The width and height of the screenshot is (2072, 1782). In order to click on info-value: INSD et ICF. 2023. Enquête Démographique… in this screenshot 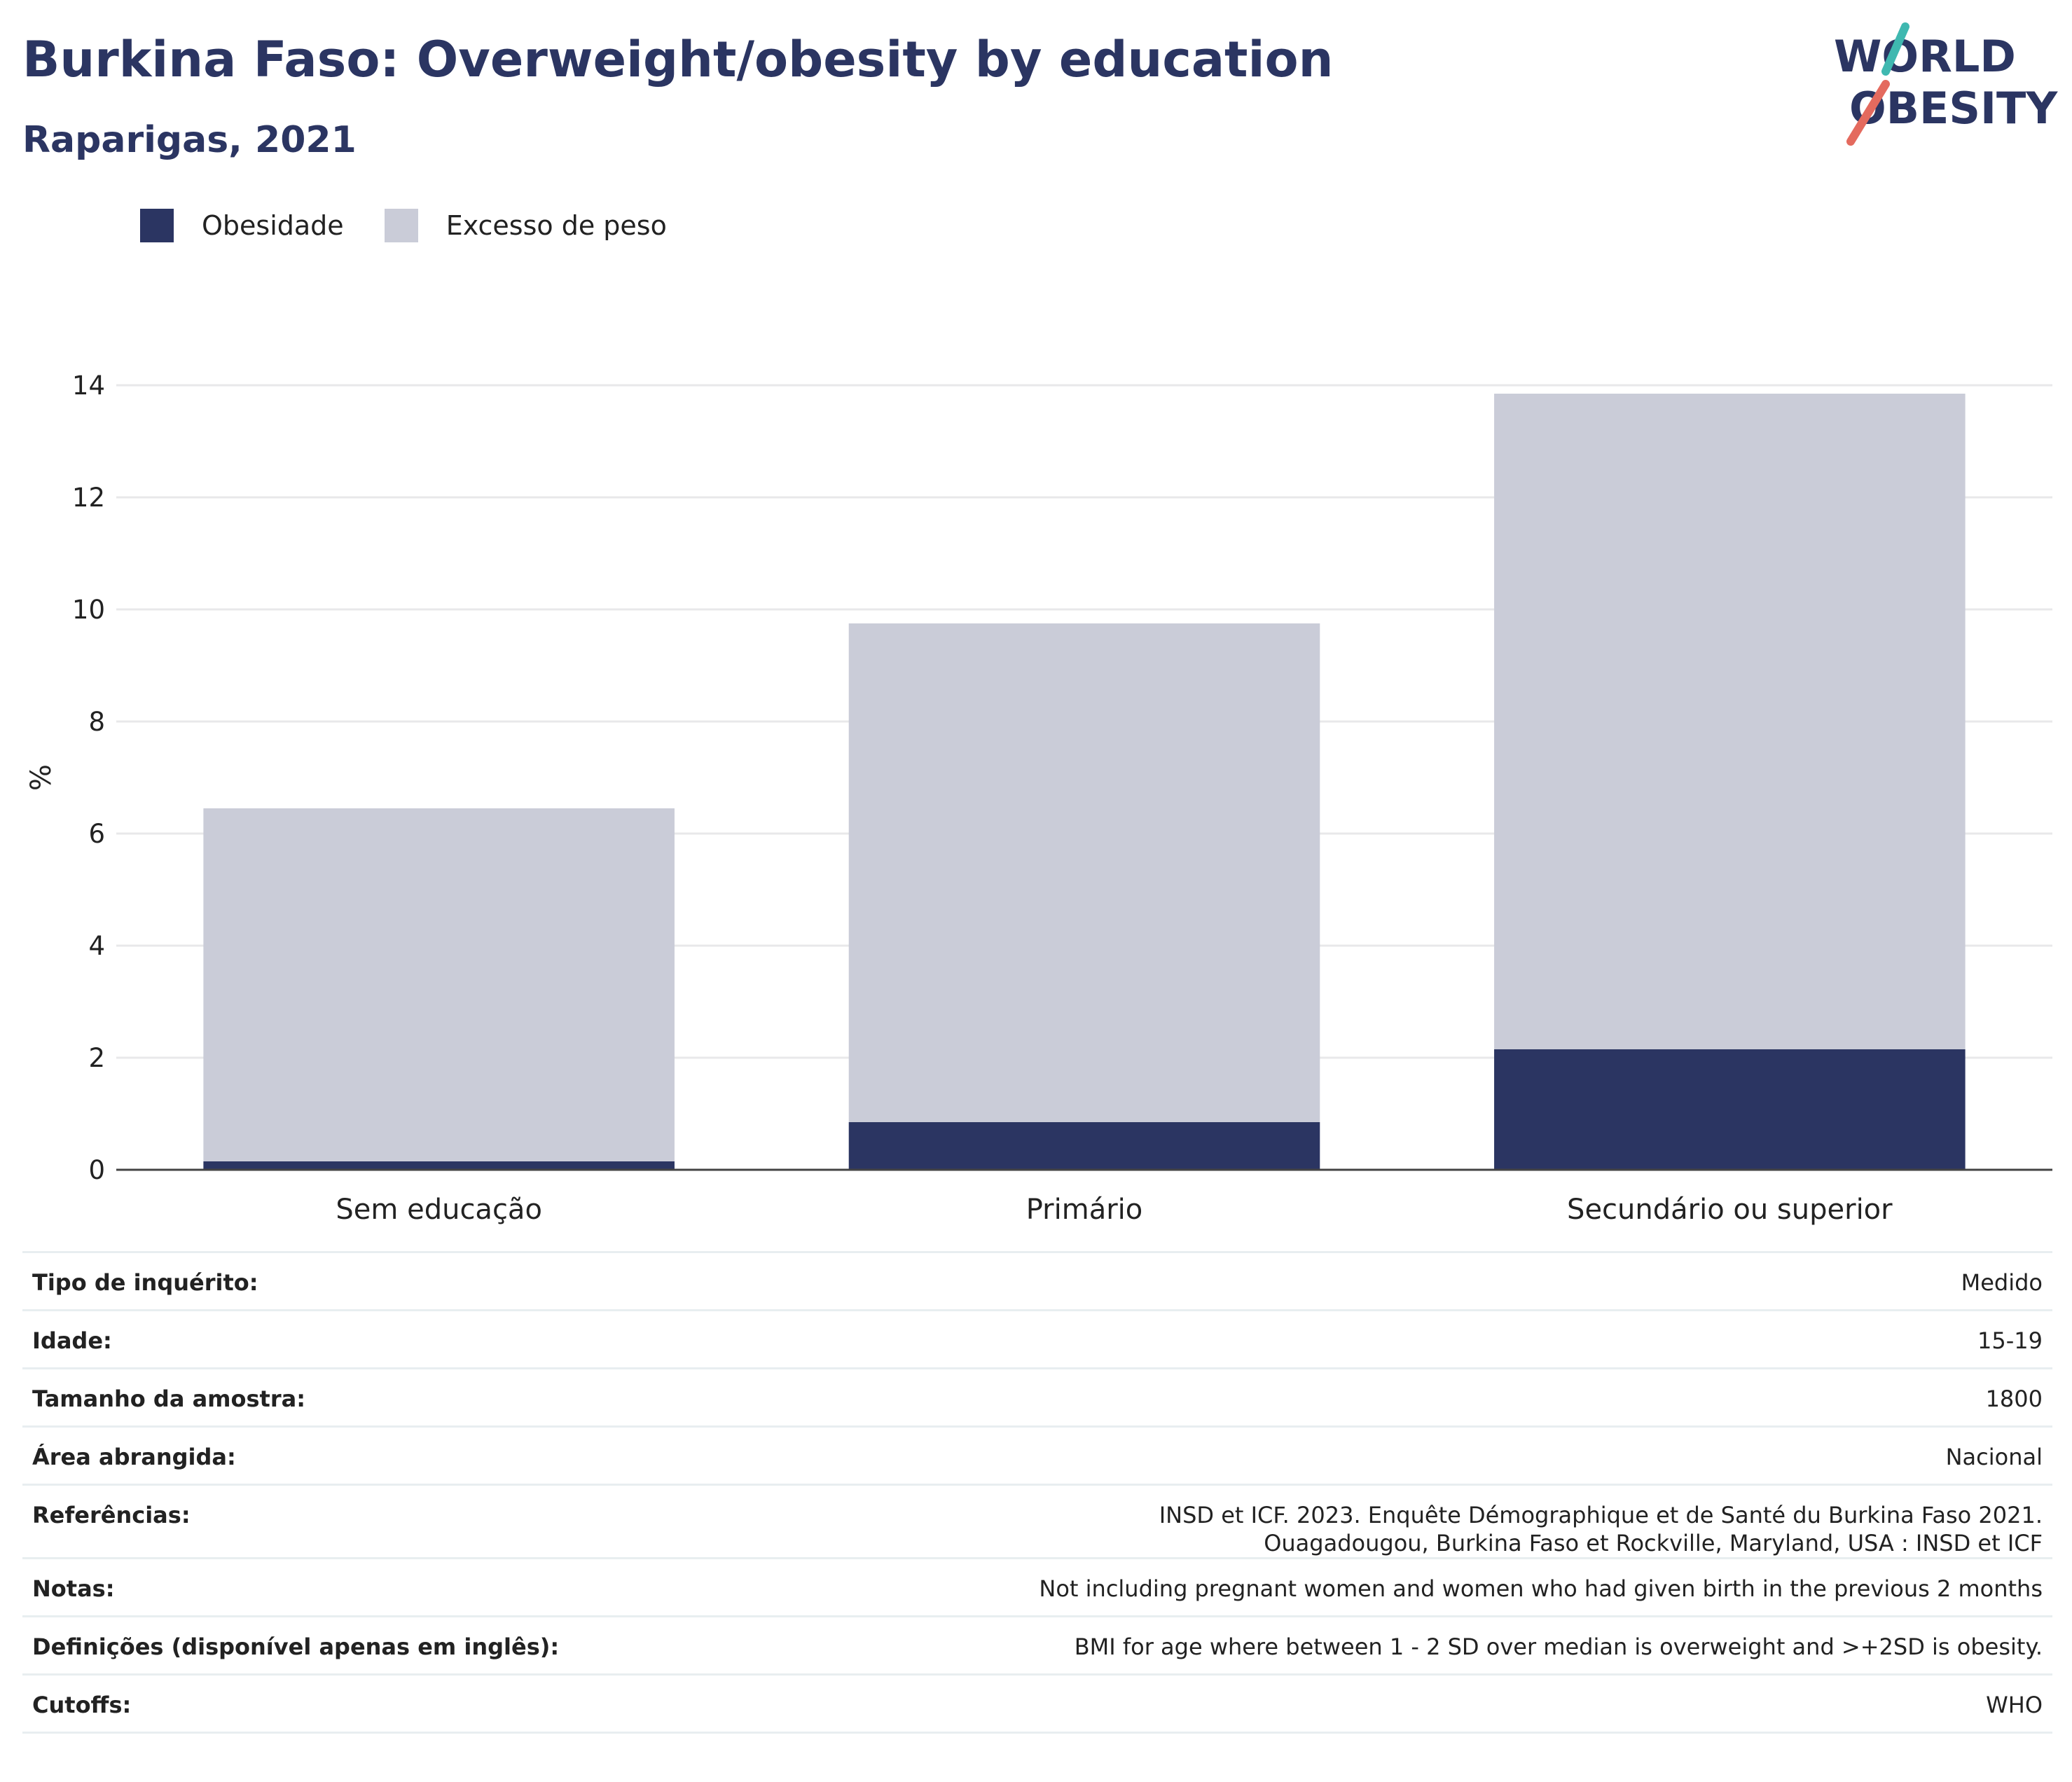, I will do `click(1601, 1529)`.